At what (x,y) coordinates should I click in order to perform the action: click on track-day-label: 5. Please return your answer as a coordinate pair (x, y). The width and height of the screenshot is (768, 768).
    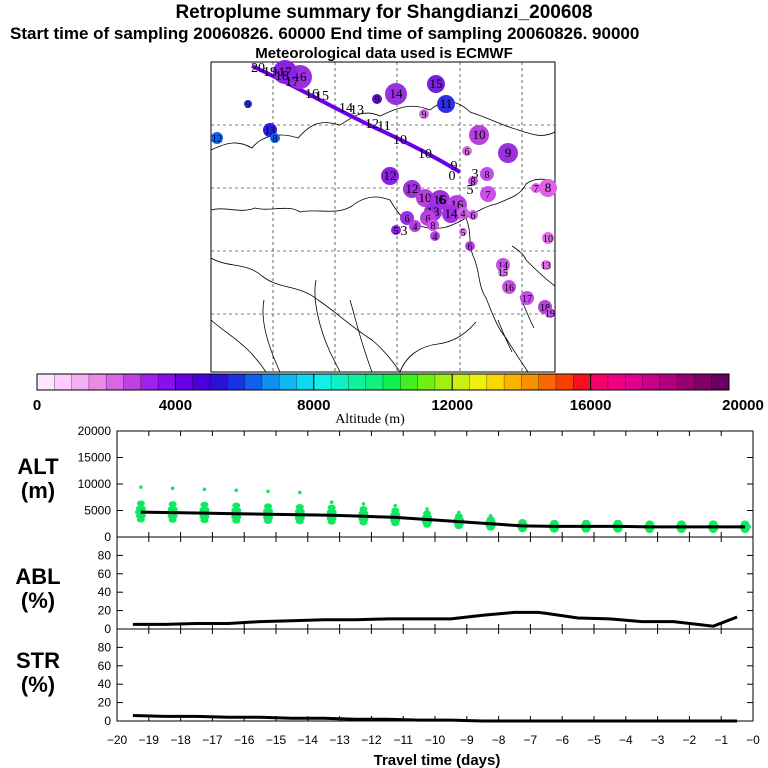
    Looking at the image, I should click on (470, 190).